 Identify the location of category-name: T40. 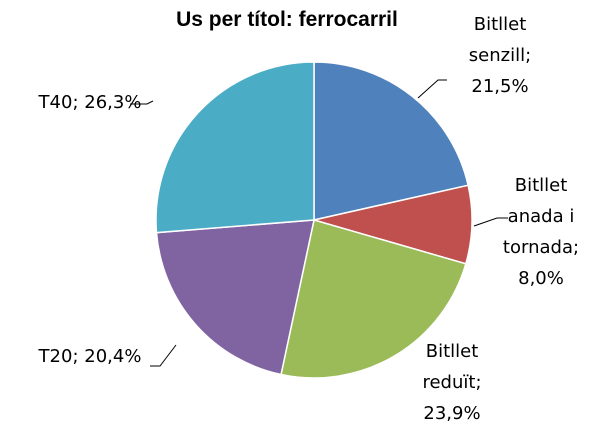
(55, 102).